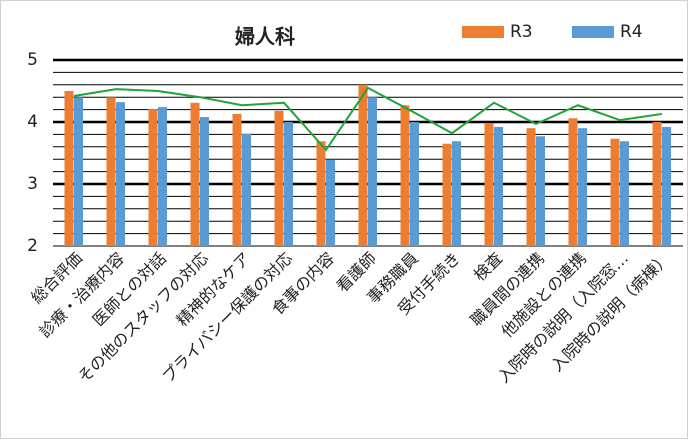 This screenshot has width=688, height=443. Describe the element at coordinates (32, 246) in the screenshot. I see `y-tick-label: 2` at that location.